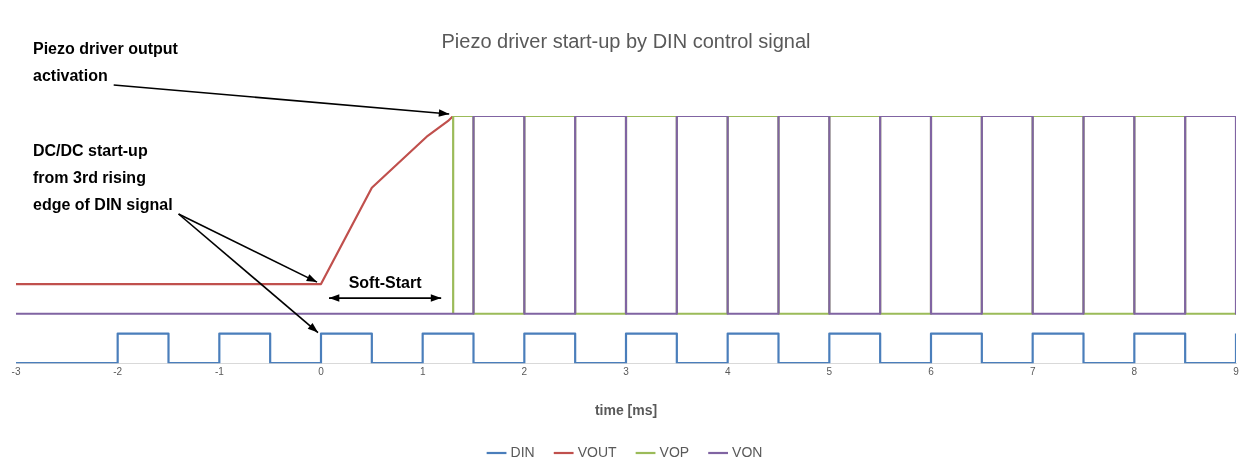 The image size is (1244, 474). I want to click on x-tick-label: -3, so click(16, 371).